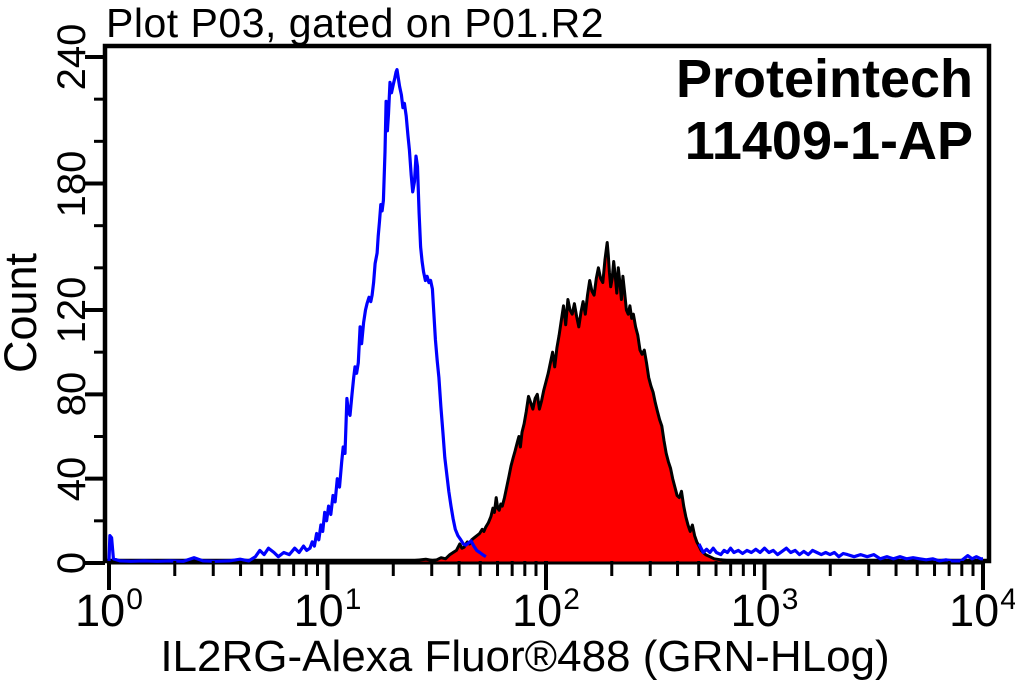 Image resolution: width=1015 pixels, height=682 pixels. I want to click on plot-title: Plot P03, gated on P01.R2, so click(355, 23).